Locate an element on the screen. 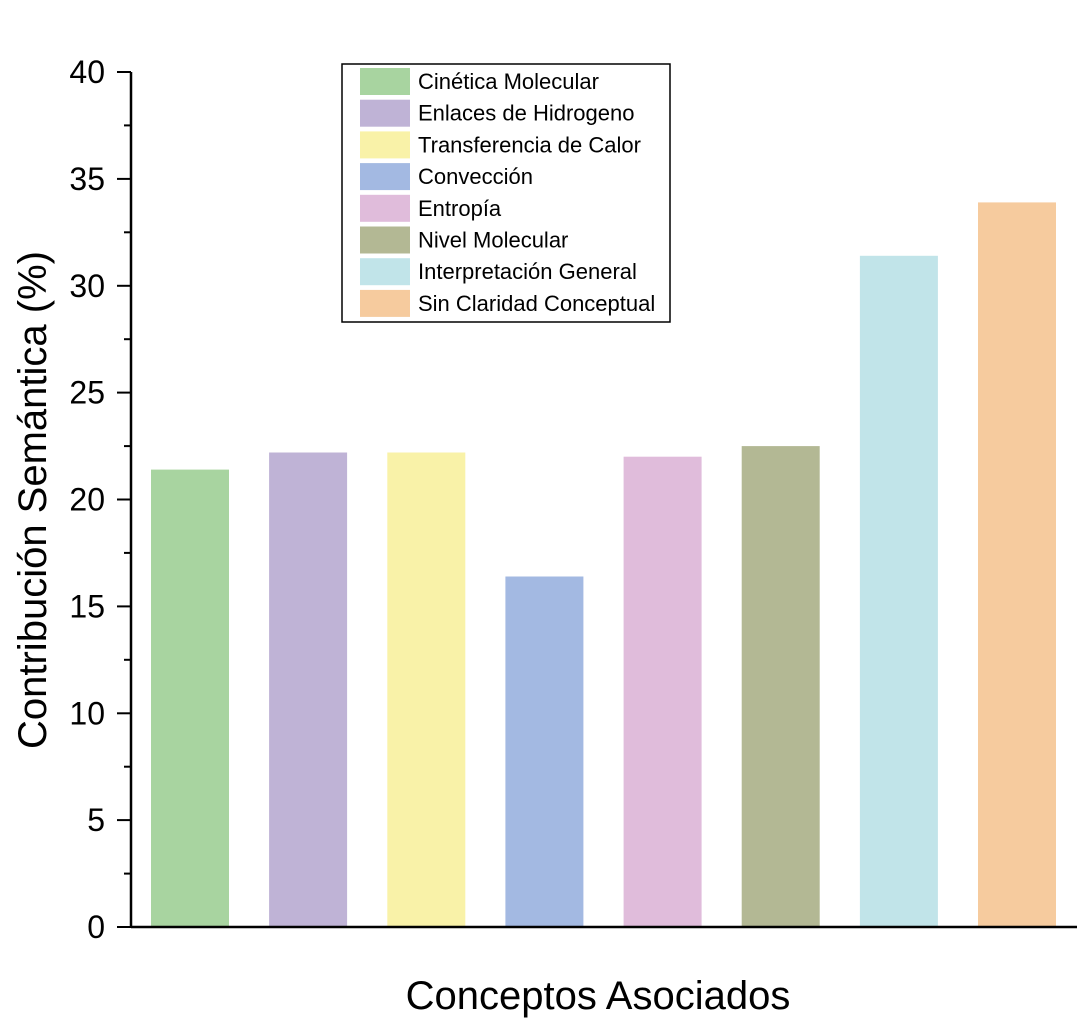  y-tick-label: 0 is located at coordinates (96, 927).